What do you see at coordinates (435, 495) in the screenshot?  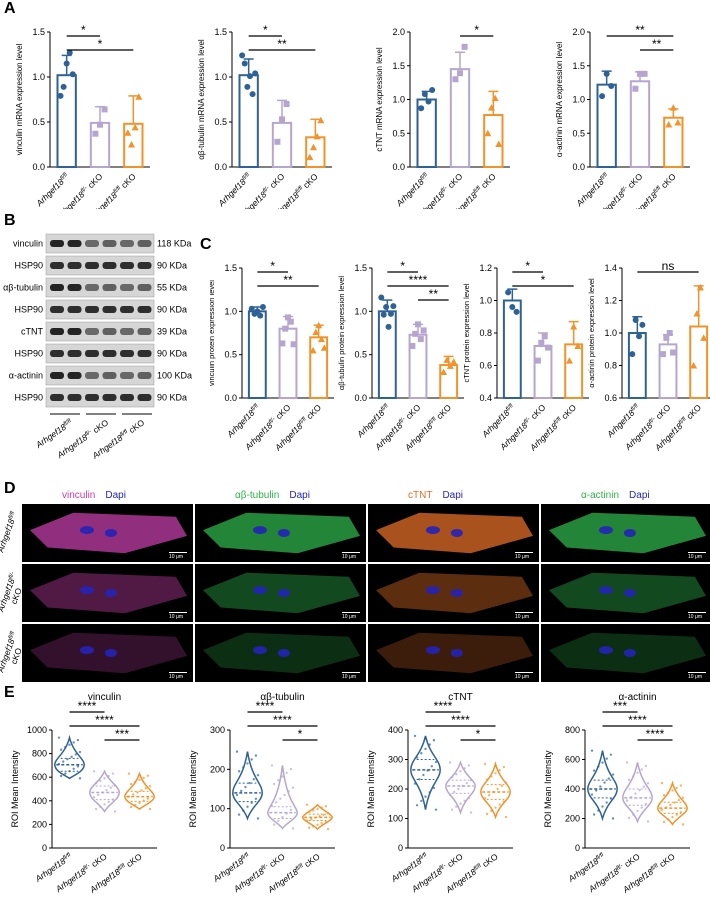 I see `microscopy-column-header: cTNT Dapi` at bounding box center [435, 495].